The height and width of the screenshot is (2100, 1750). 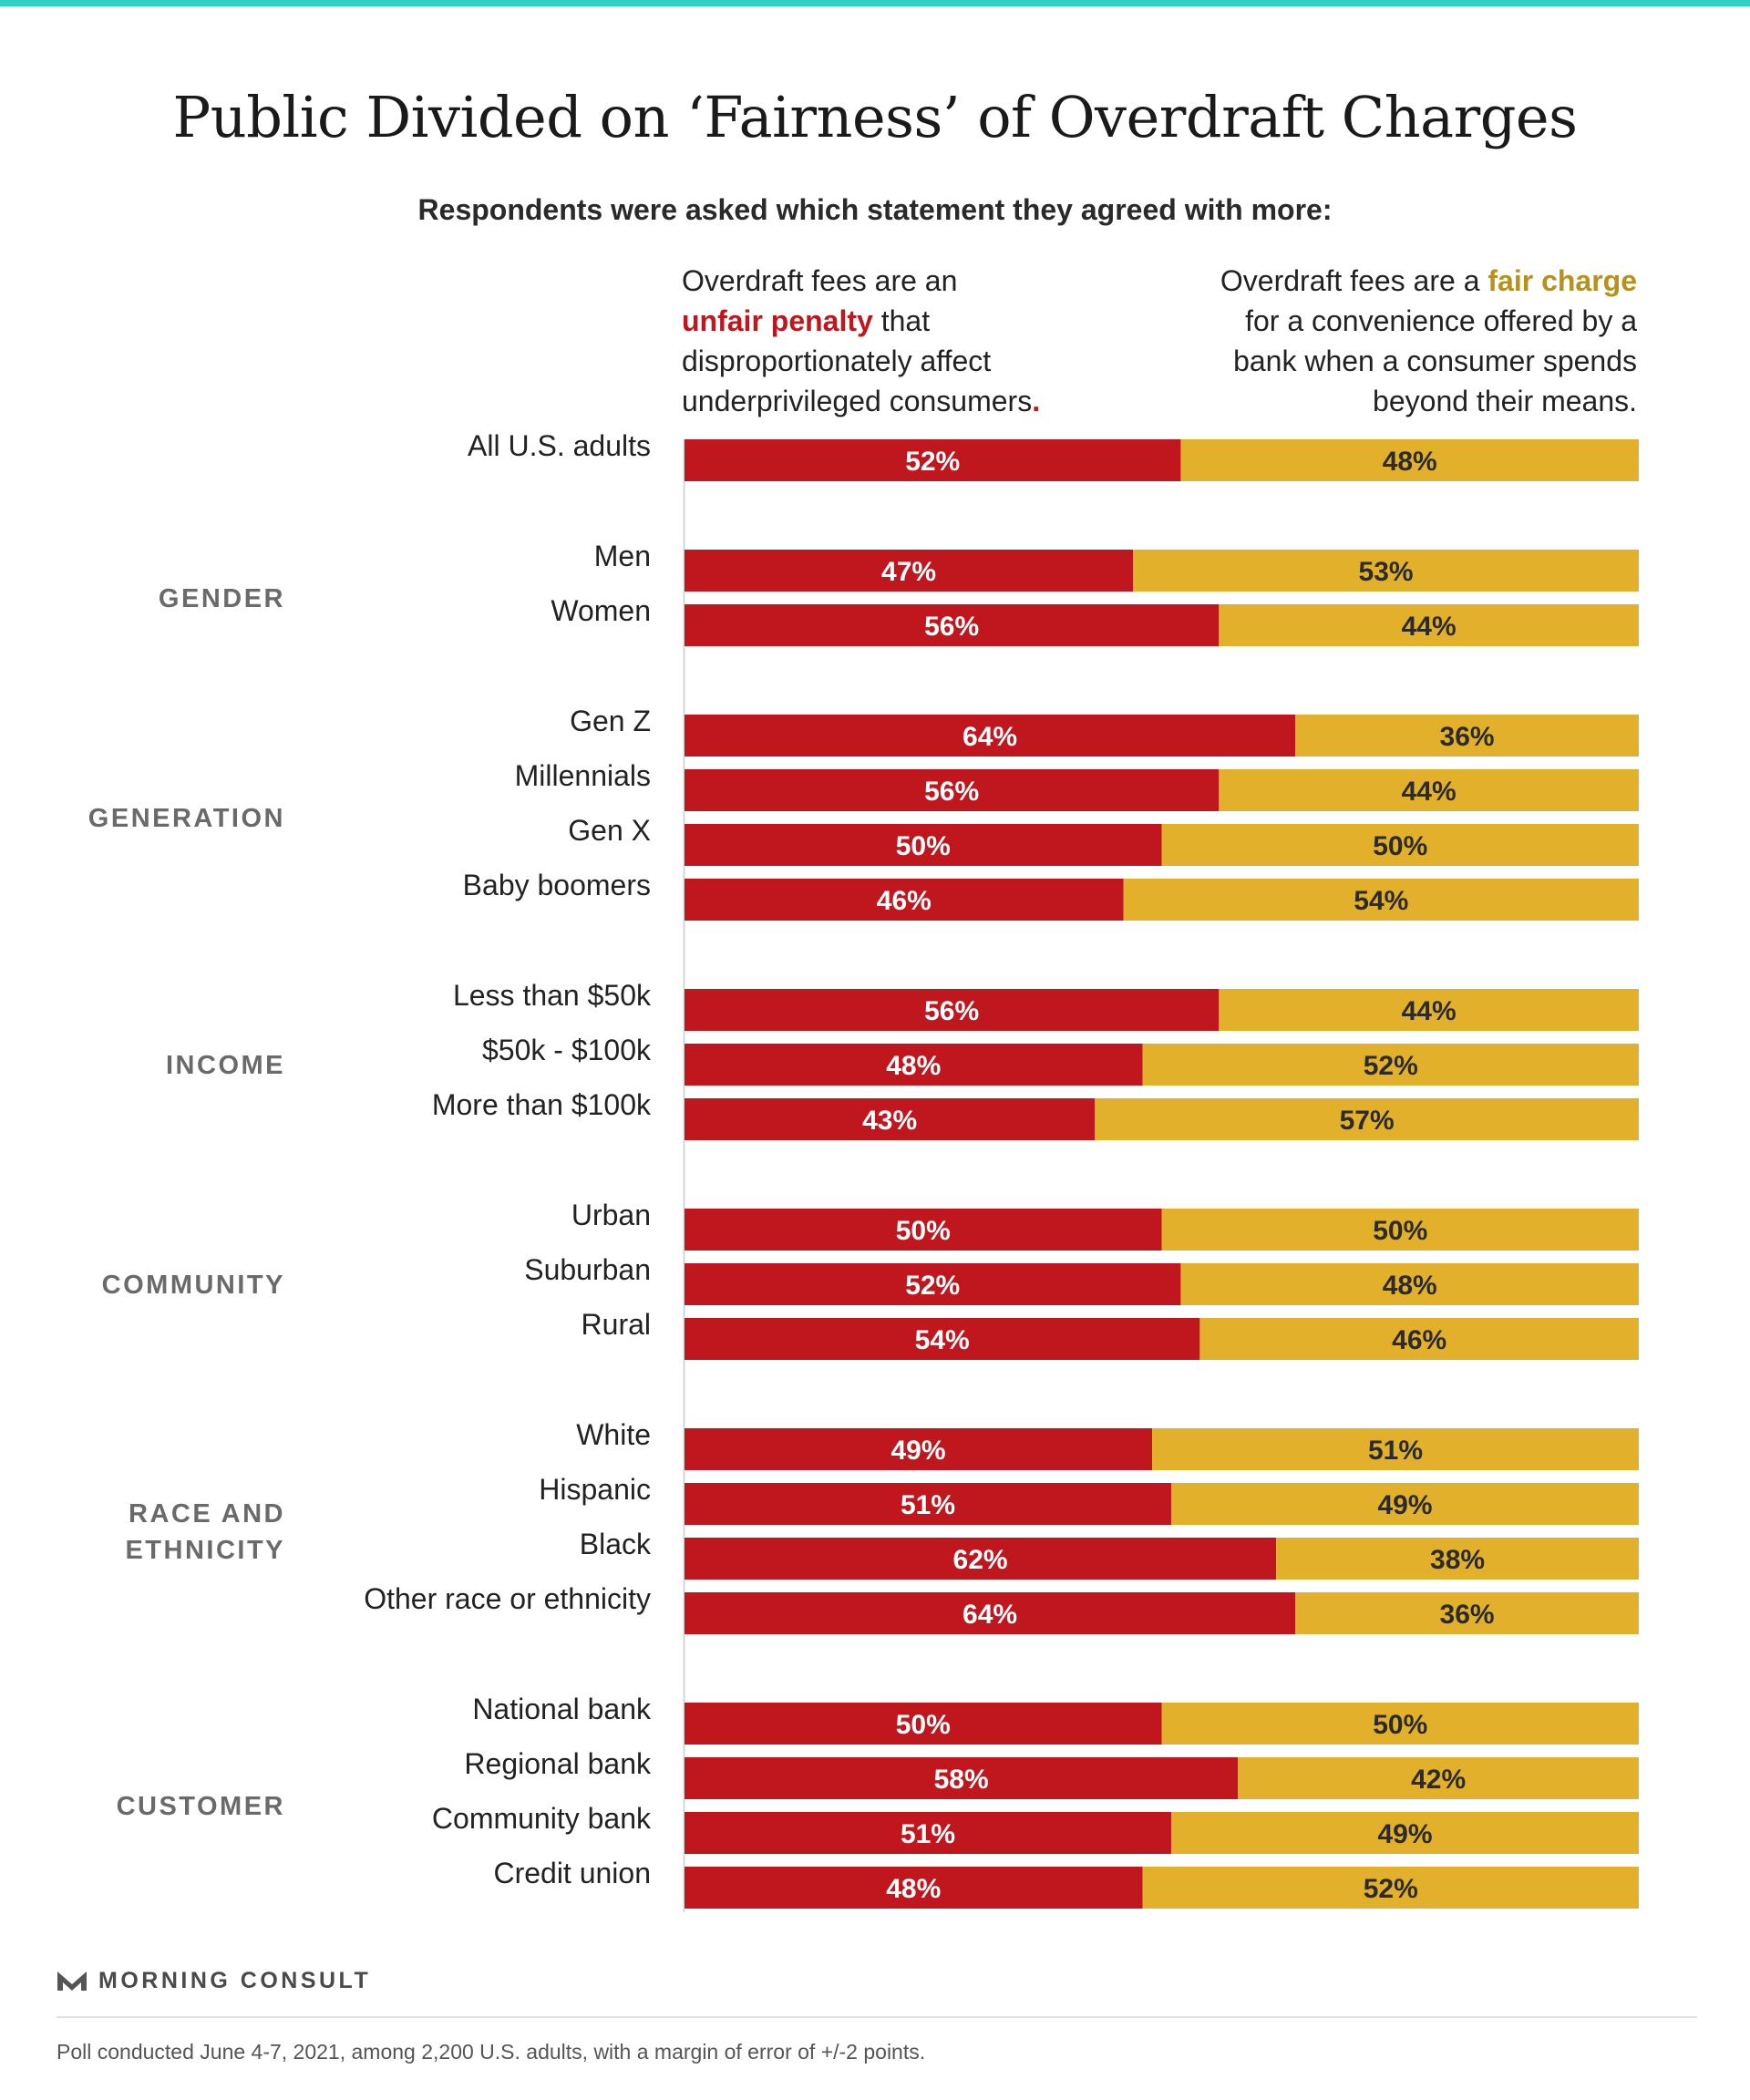 I want to click on bar-unfair-women, so click(x=953, y=625).